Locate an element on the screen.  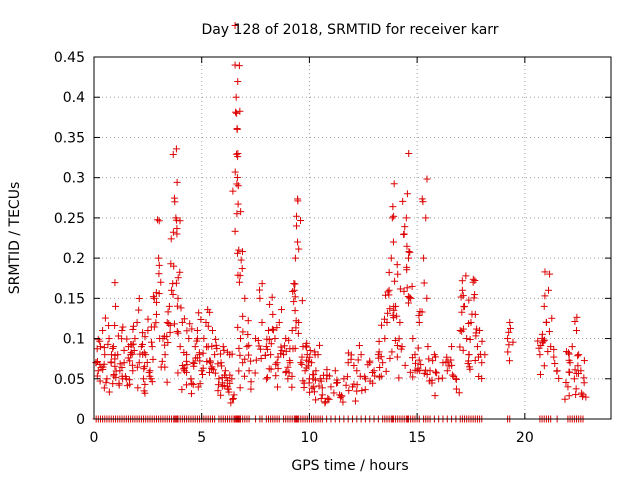
y-tick-label: 0.05 is located at coordinates (69, 380).